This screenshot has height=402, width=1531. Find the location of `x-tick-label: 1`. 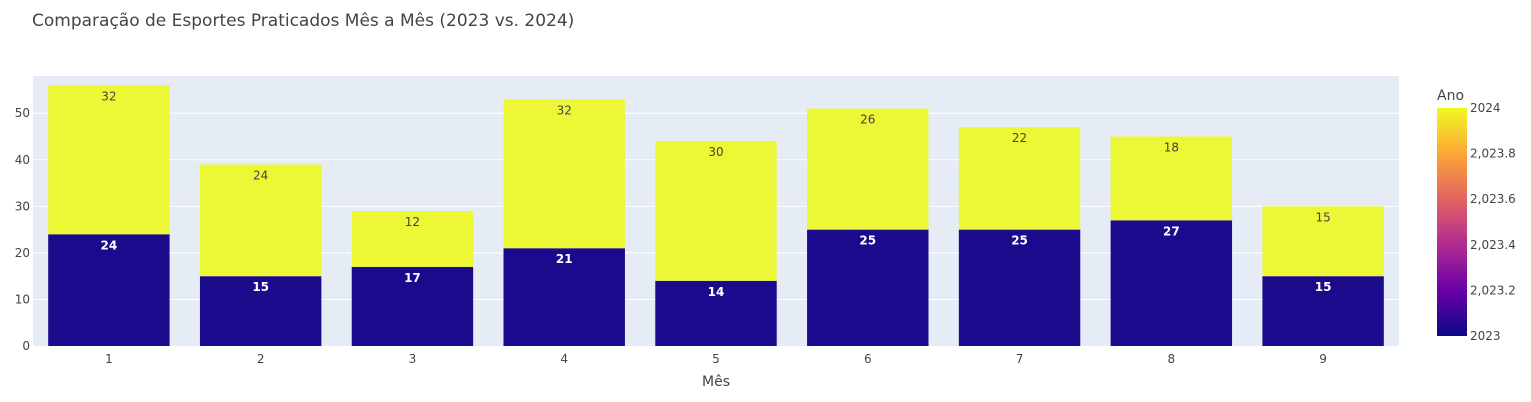

x-tick-label: 1 is located at coordinates (109, 359).